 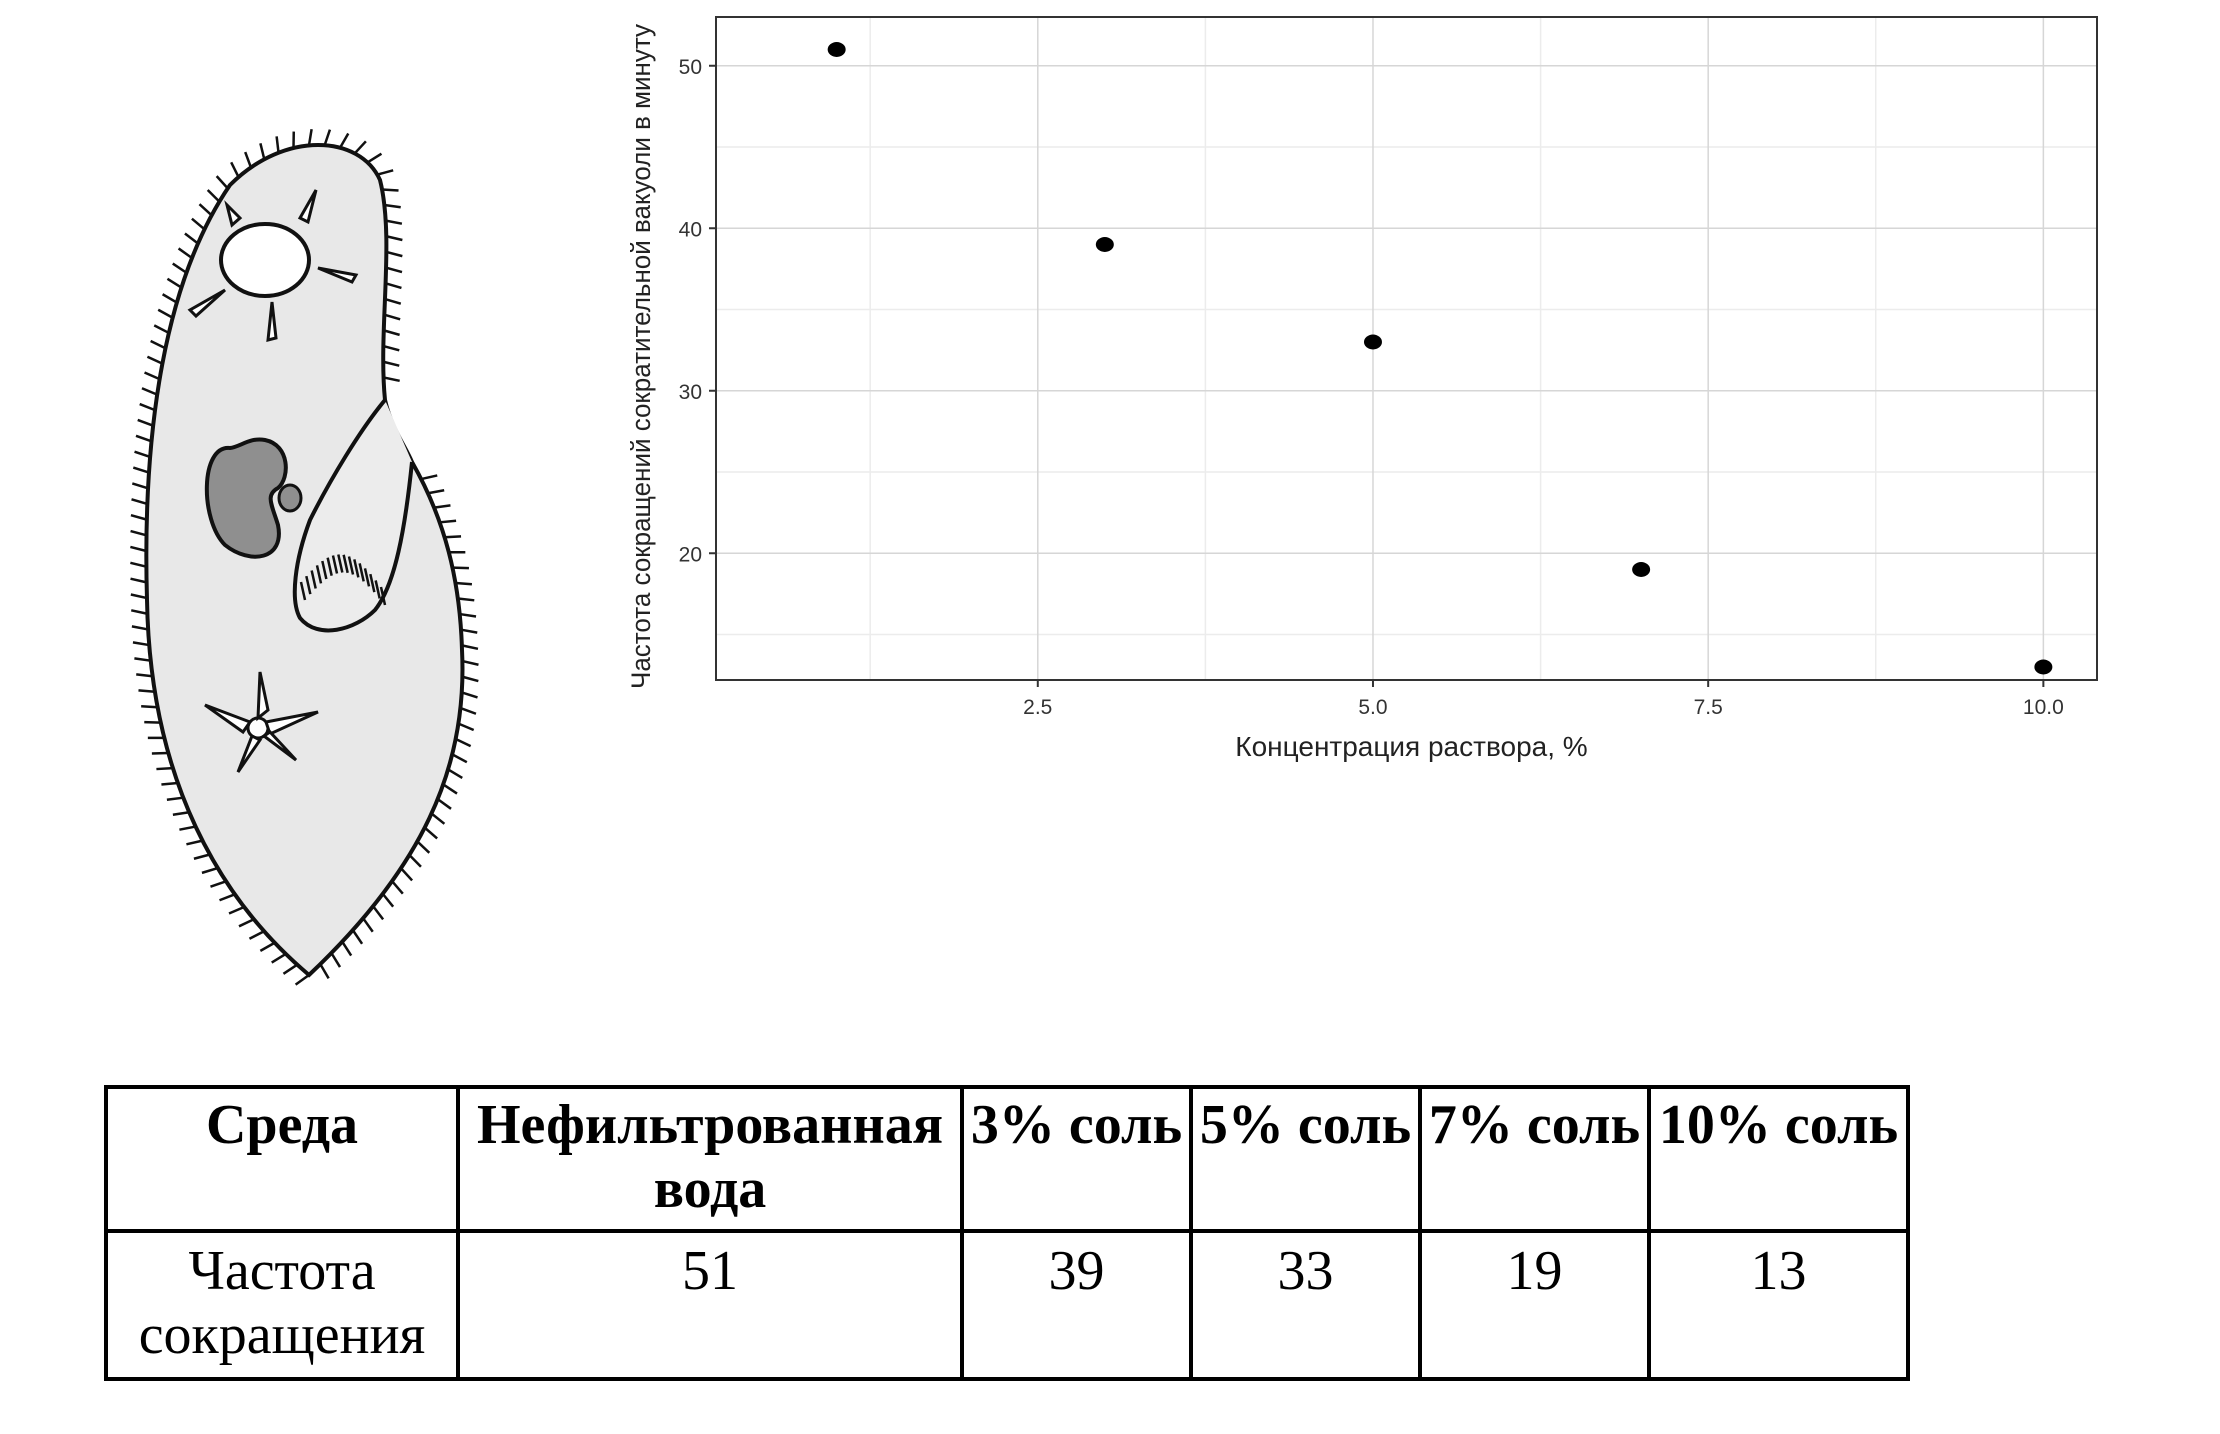 What do you see at coordinates (1534, 1305) in the screenshot?
I see `table-cell: 19` at bounding box center [1534, 1305].